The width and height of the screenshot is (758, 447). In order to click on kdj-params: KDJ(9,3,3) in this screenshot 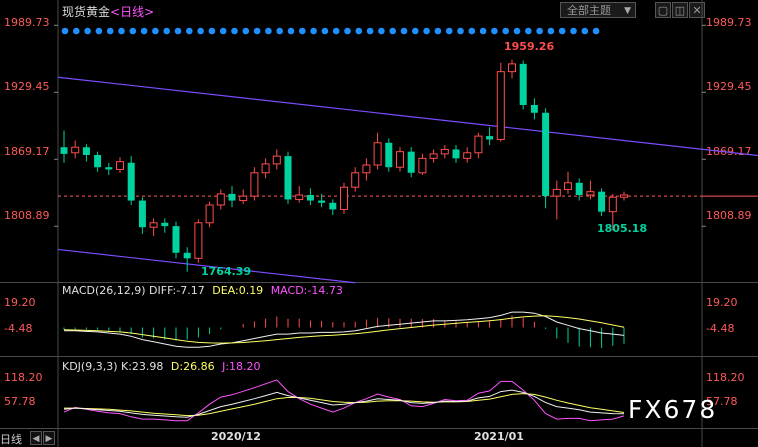, I will do `click(90, 366)`.